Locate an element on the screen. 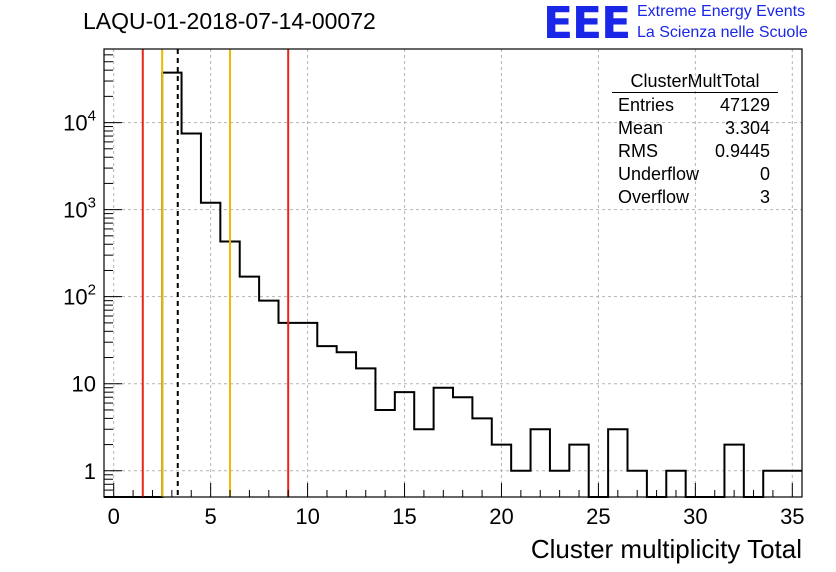 The image size is (836, 572). x-tick-label: 25 is located at coordinates (598, 516).